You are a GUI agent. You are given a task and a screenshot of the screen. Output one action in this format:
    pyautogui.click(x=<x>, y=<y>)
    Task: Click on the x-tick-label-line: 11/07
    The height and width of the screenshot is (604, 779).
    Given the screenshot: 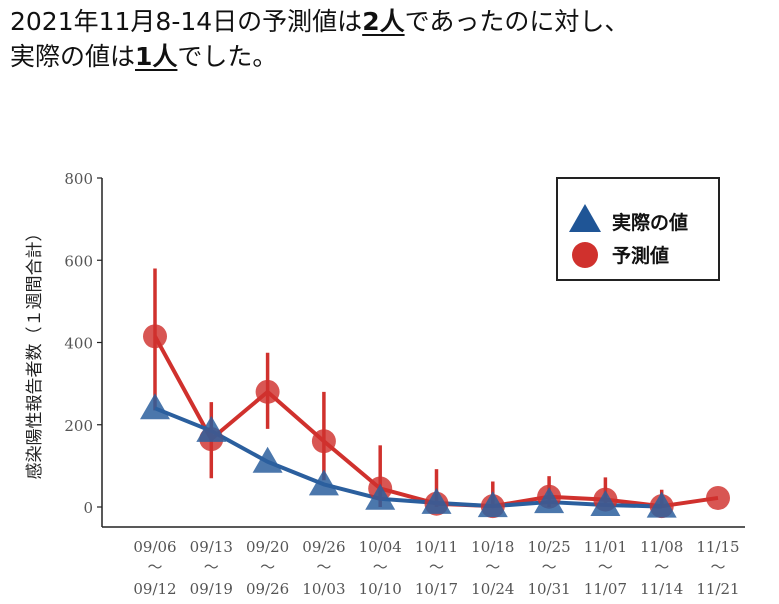 What is the action you would take?
    pyautogui.click(x=605, y=589)
    